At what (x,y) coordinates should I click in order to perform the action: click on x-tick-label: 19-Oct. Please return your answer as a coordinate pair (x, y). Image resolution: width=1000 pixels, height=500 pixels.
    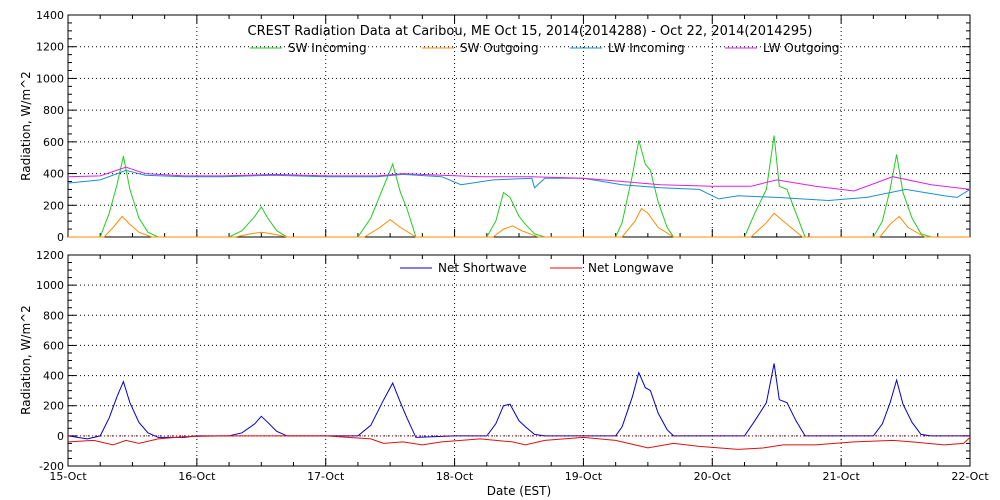
    Looking at the image, I should click on (584, 476).